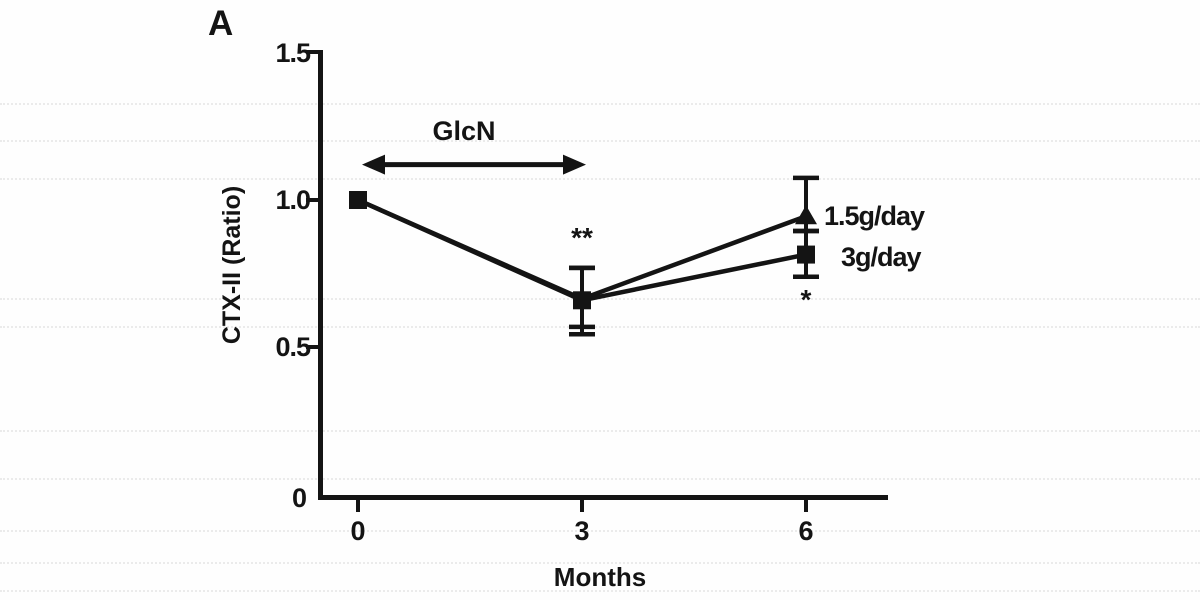 The image size is (1200, 600). Describe the element at coordinates (806, 299) in the screenshot. I see `significance-marker-month6: *` at that location.